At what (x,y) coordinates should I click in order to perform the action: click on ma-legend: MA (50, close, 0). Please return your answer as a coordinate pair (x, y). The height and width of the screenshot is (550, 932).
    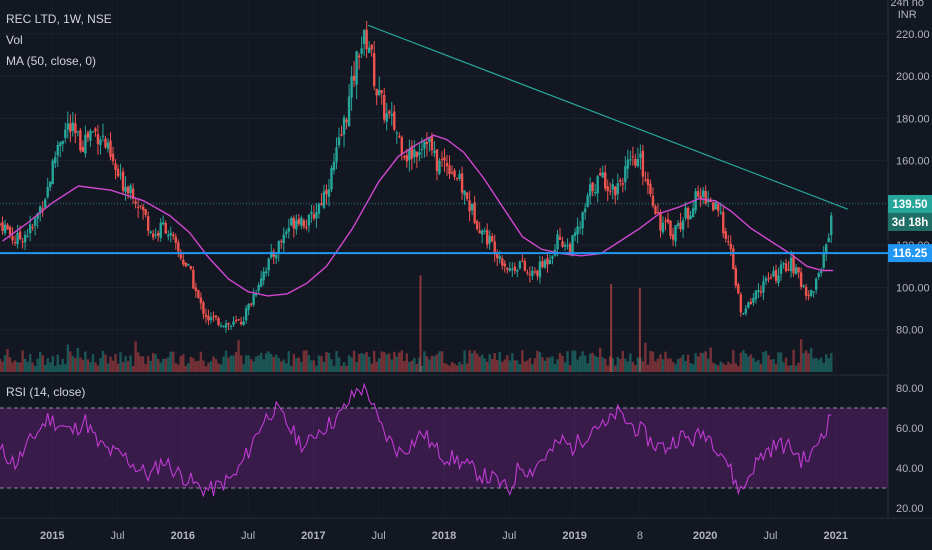
    Looking at the image, I should click on (51, 61).